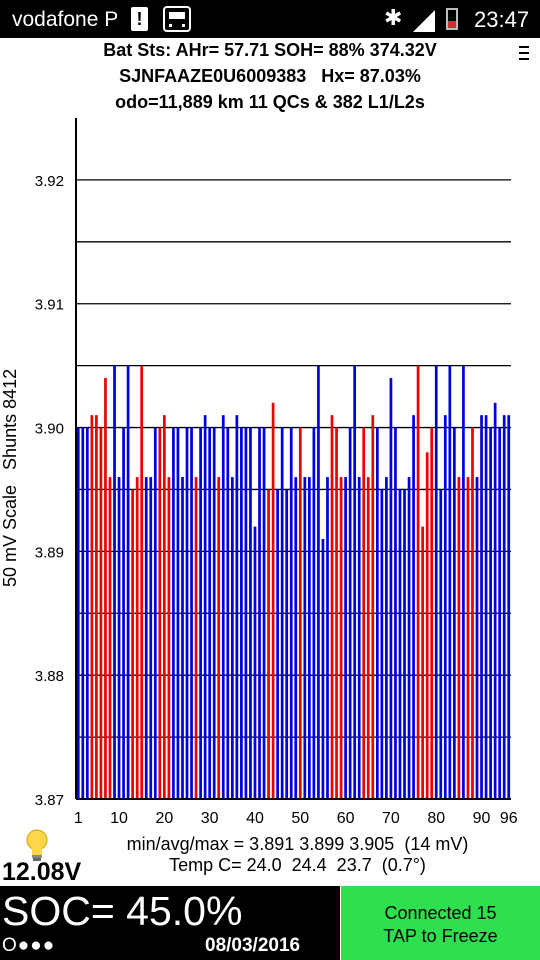  Describe the element at coordinates (49, 429) in the screenshot. I see `y-tick-label: 3.90` at that location.